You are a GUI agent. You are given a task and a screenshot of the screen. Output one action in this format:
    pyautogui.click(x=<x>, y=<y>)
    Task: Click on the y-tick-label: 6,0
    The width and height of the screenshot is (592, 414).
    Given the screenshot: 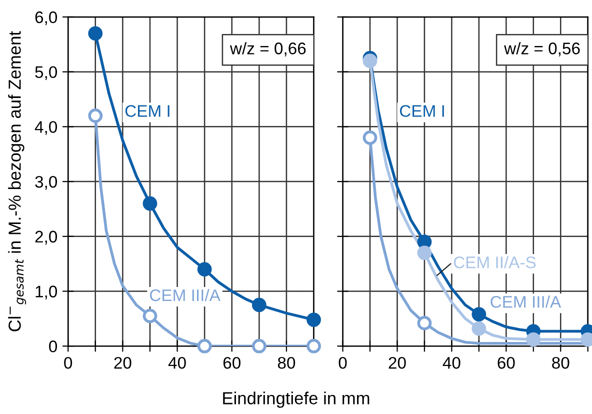 What is the action you would take?
    pyautogui.click(x=46, y=18)
    